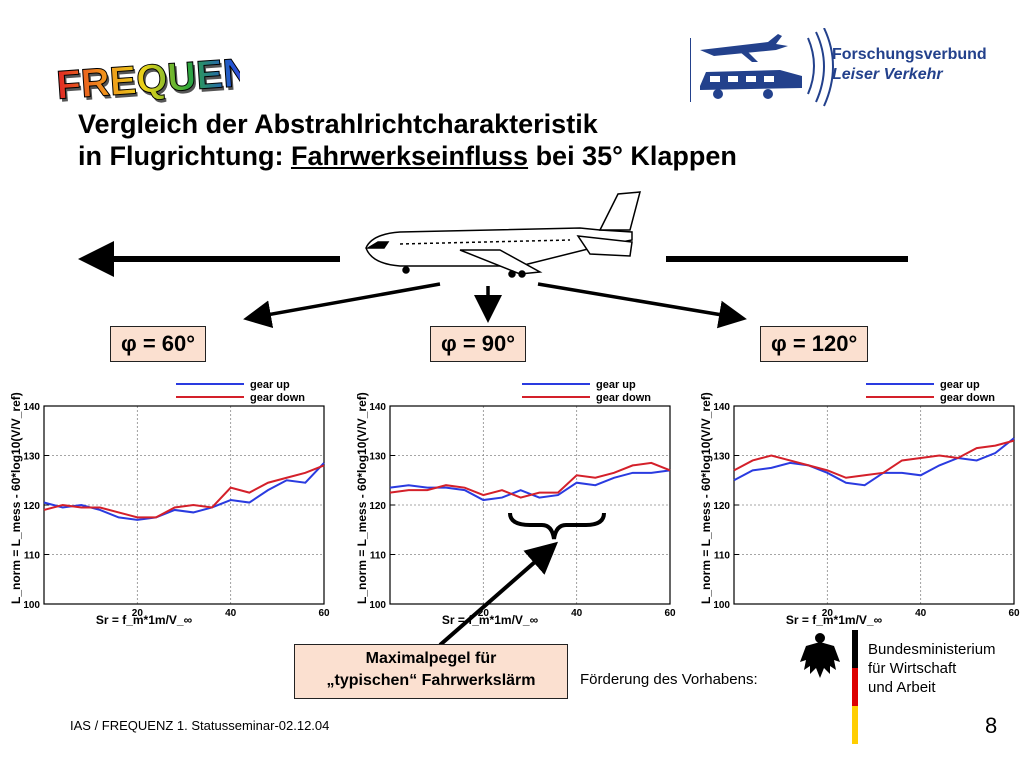 Image resolution: width=1024 pixels, height=768 pixels. Describe the element at coordinates (431, 658) in the screenshot. I see `callout-line1: Maximalpegel für` at that location.